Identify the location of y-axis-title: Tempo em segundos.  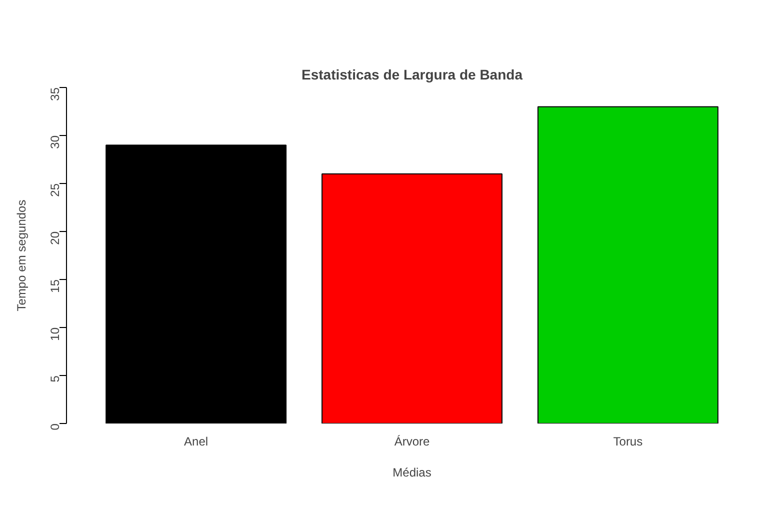
(21, 256).